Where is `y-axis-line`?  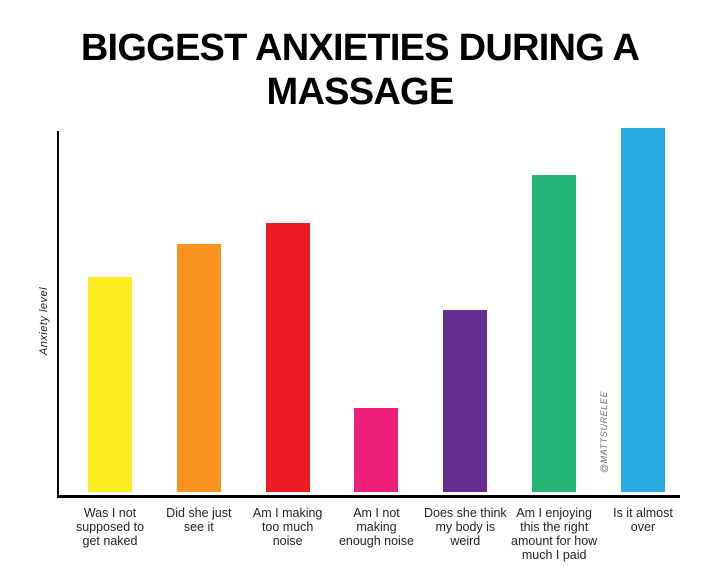 y-axis-line is located at coordinates (58, 314).